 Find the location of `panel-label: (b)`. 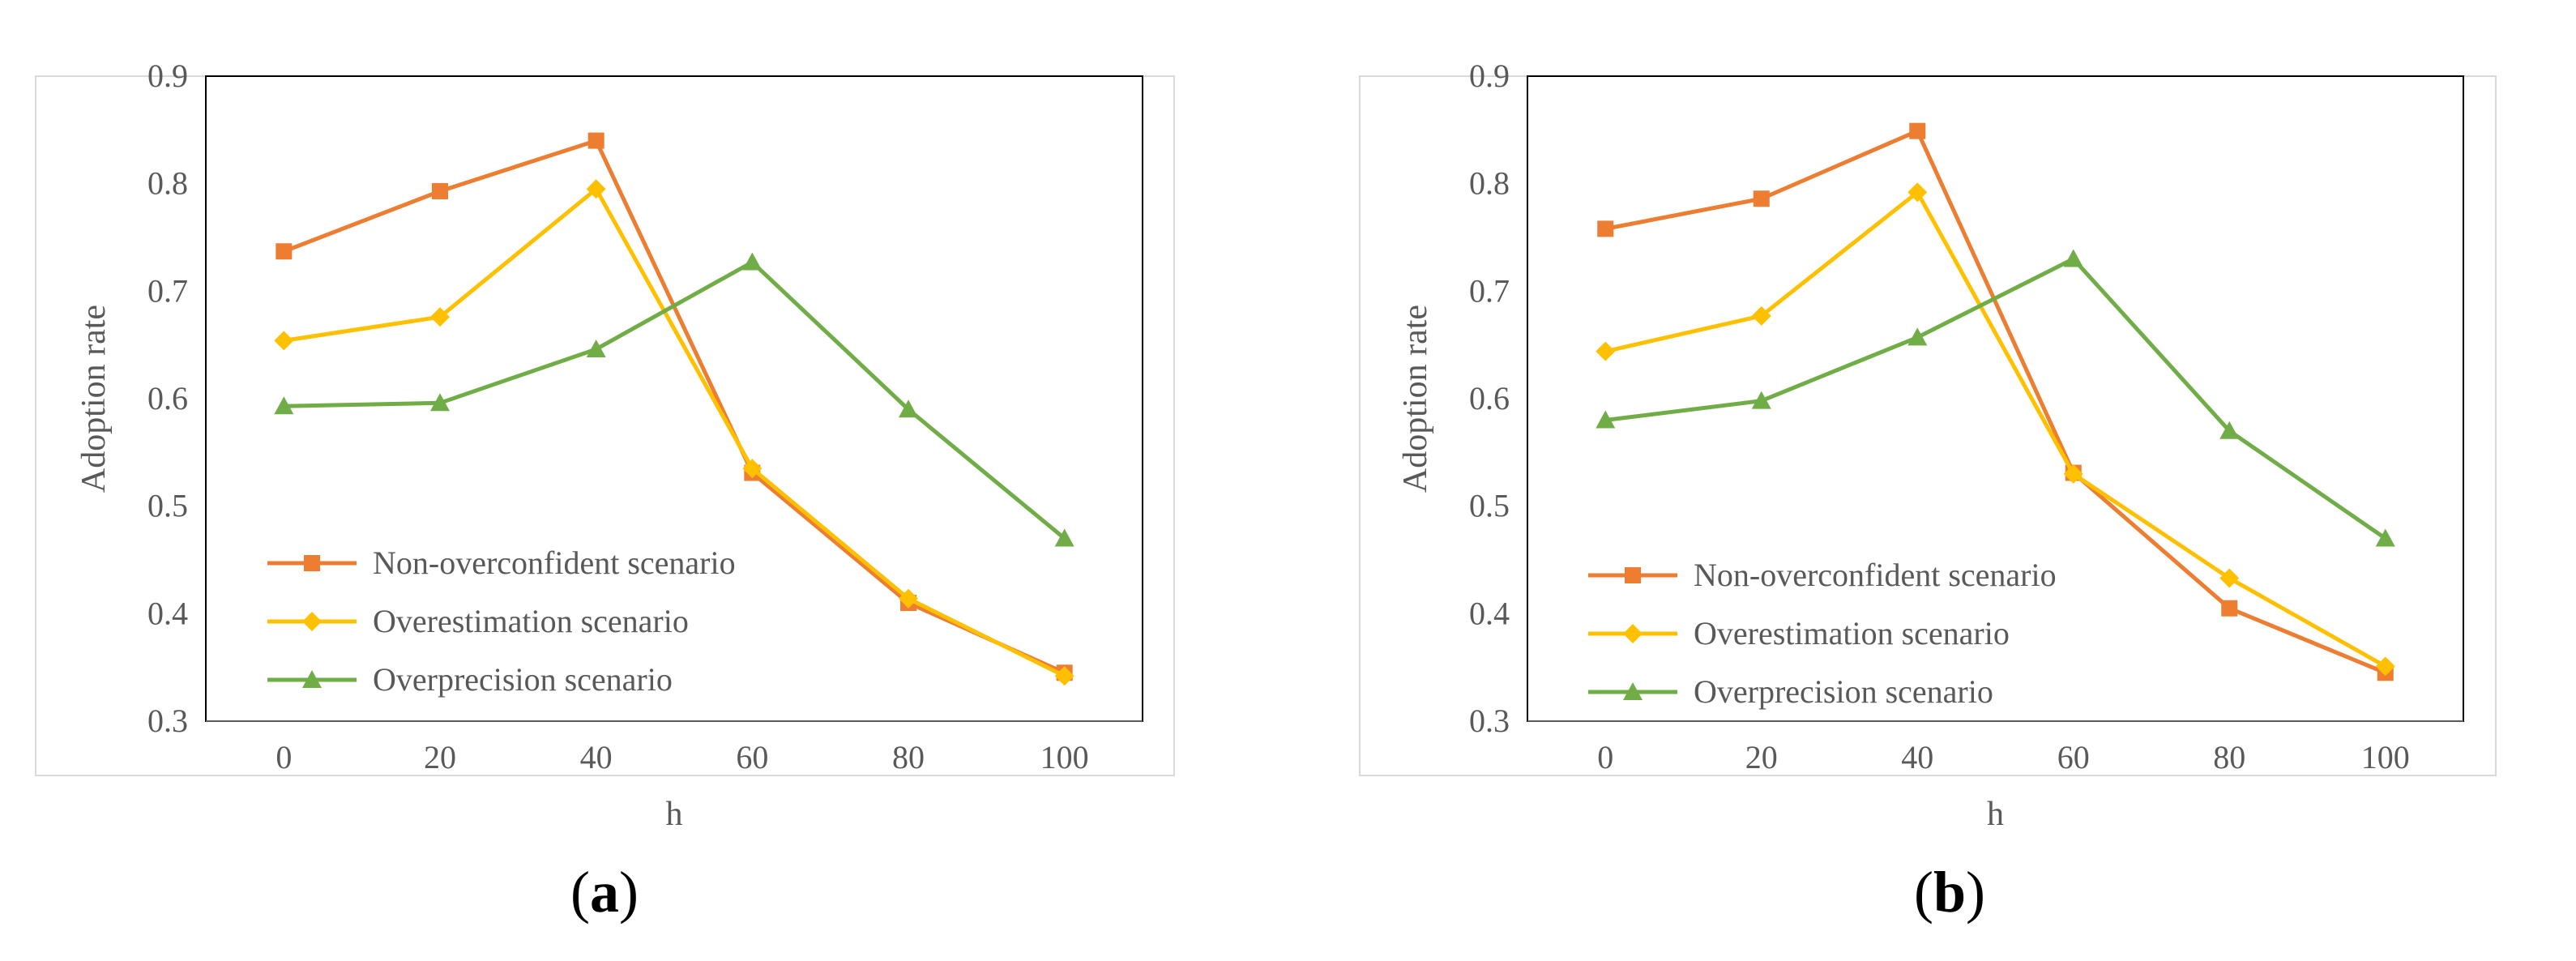

panel-label: (b) is located at coordinates (1949, 892).